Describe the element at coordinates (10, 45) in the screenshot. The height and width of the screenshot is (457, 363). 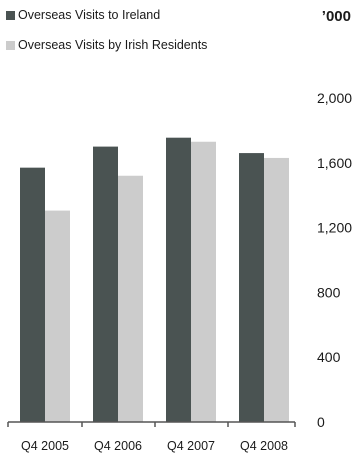
I see `legend-swatch-light` at that location.